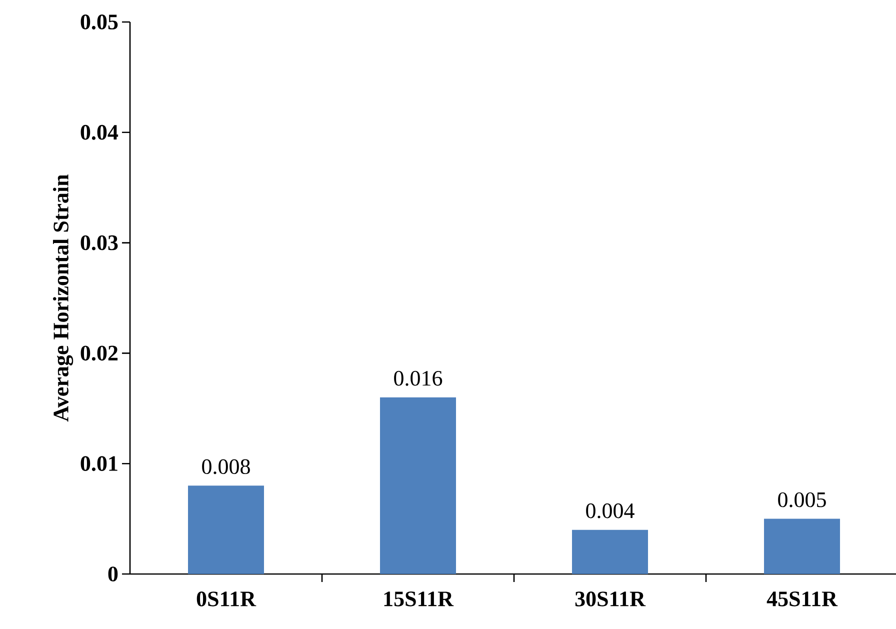  Describe the element at coordinates (419, 599) in the screenshot. I see `x-tick-label: 15S11R` at that location.